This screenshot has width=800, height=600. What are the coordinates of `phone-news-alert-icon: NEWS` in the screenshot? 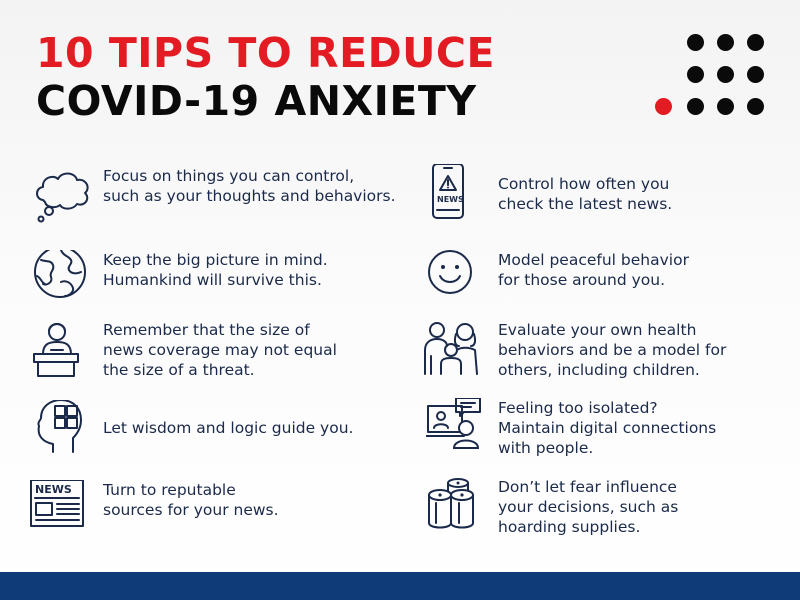 It's located at (458, 197).